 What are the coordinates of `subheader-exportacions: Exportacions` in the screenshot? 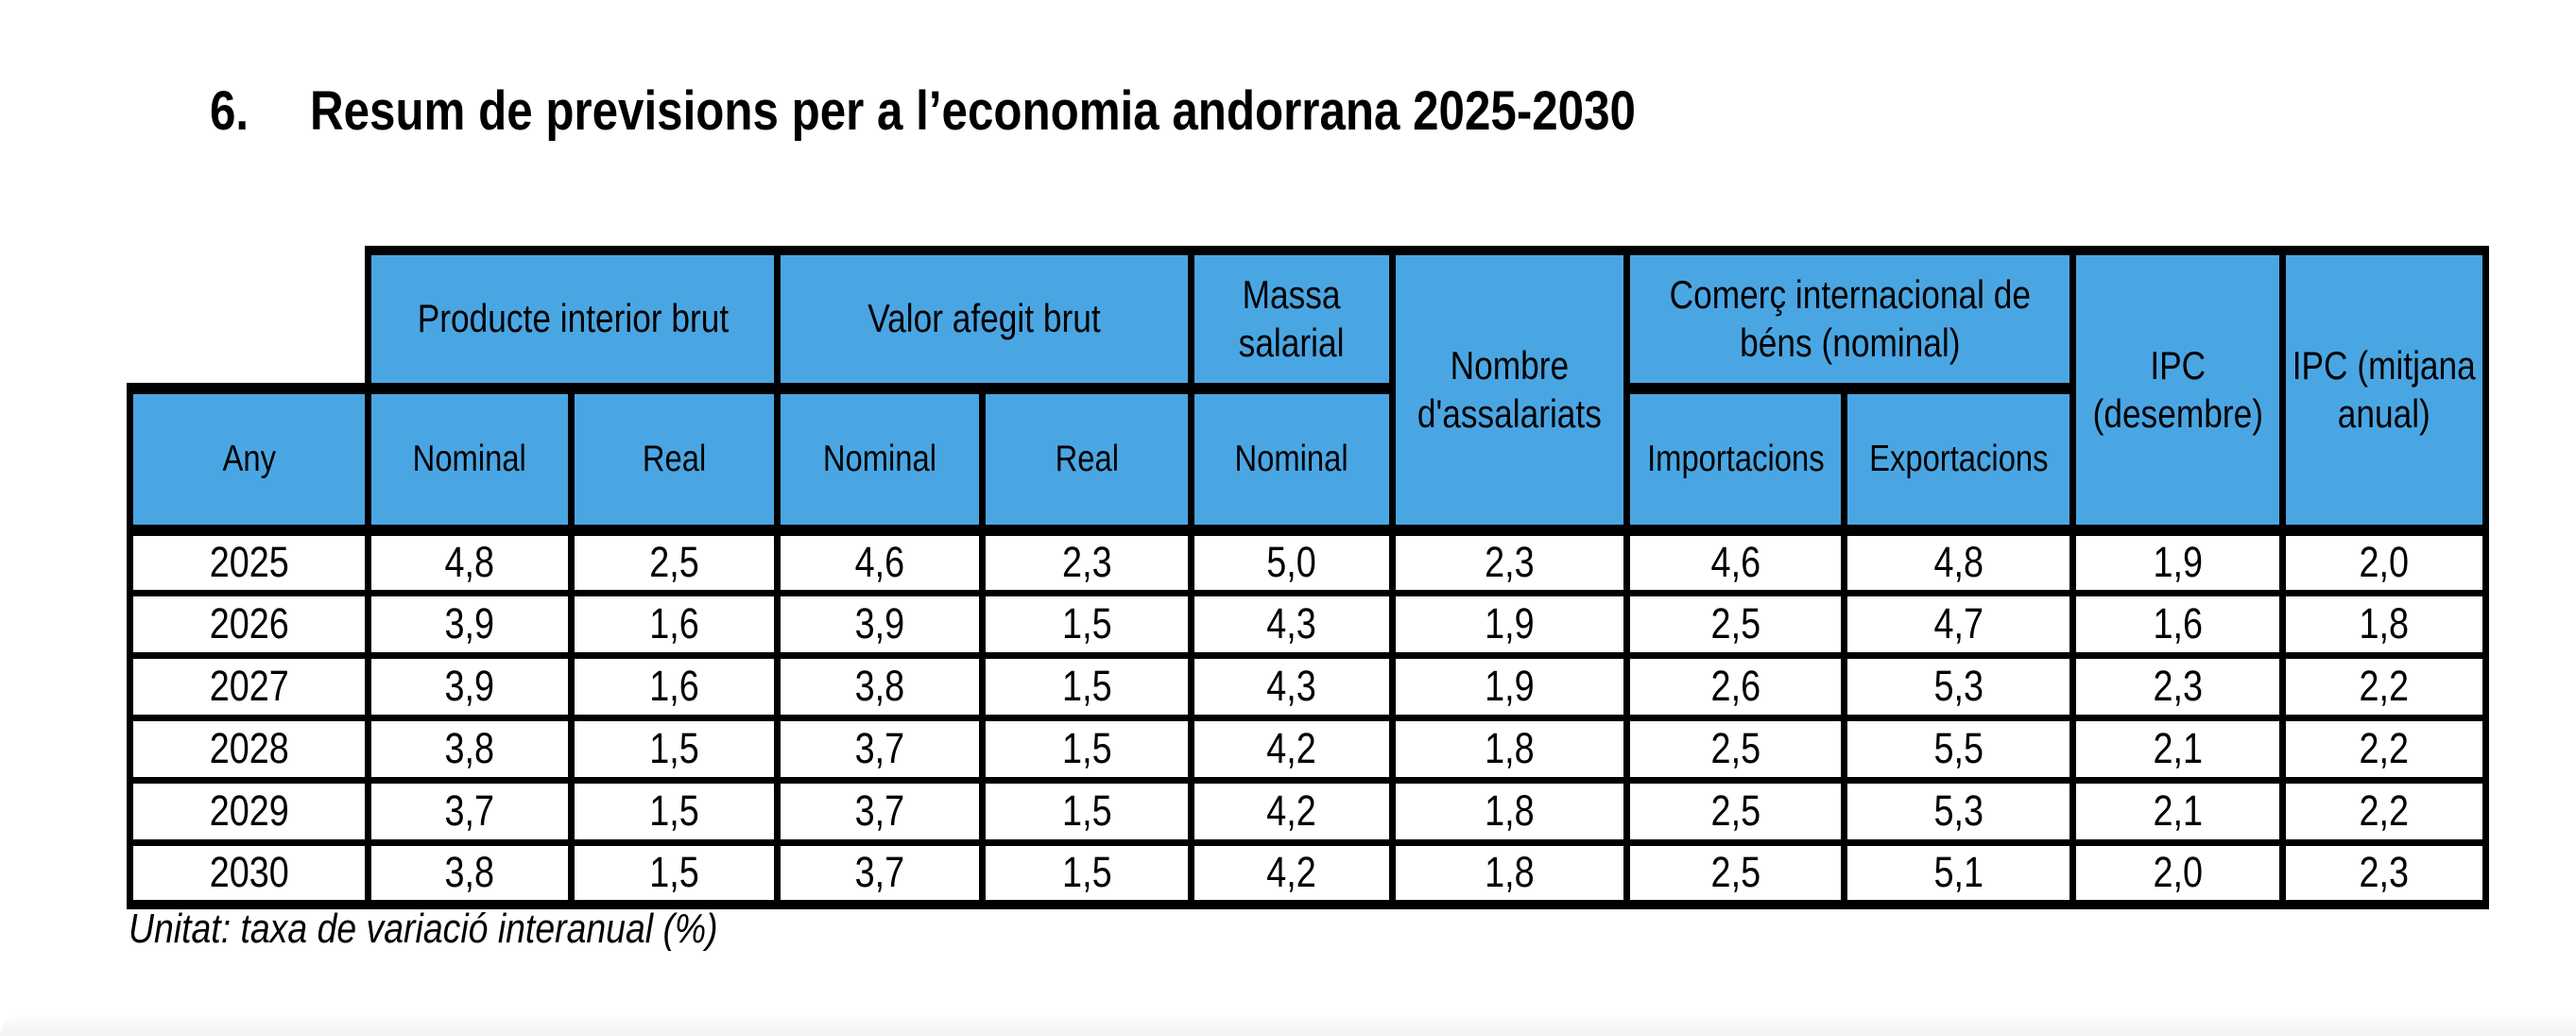 It's located at (1959, 460).